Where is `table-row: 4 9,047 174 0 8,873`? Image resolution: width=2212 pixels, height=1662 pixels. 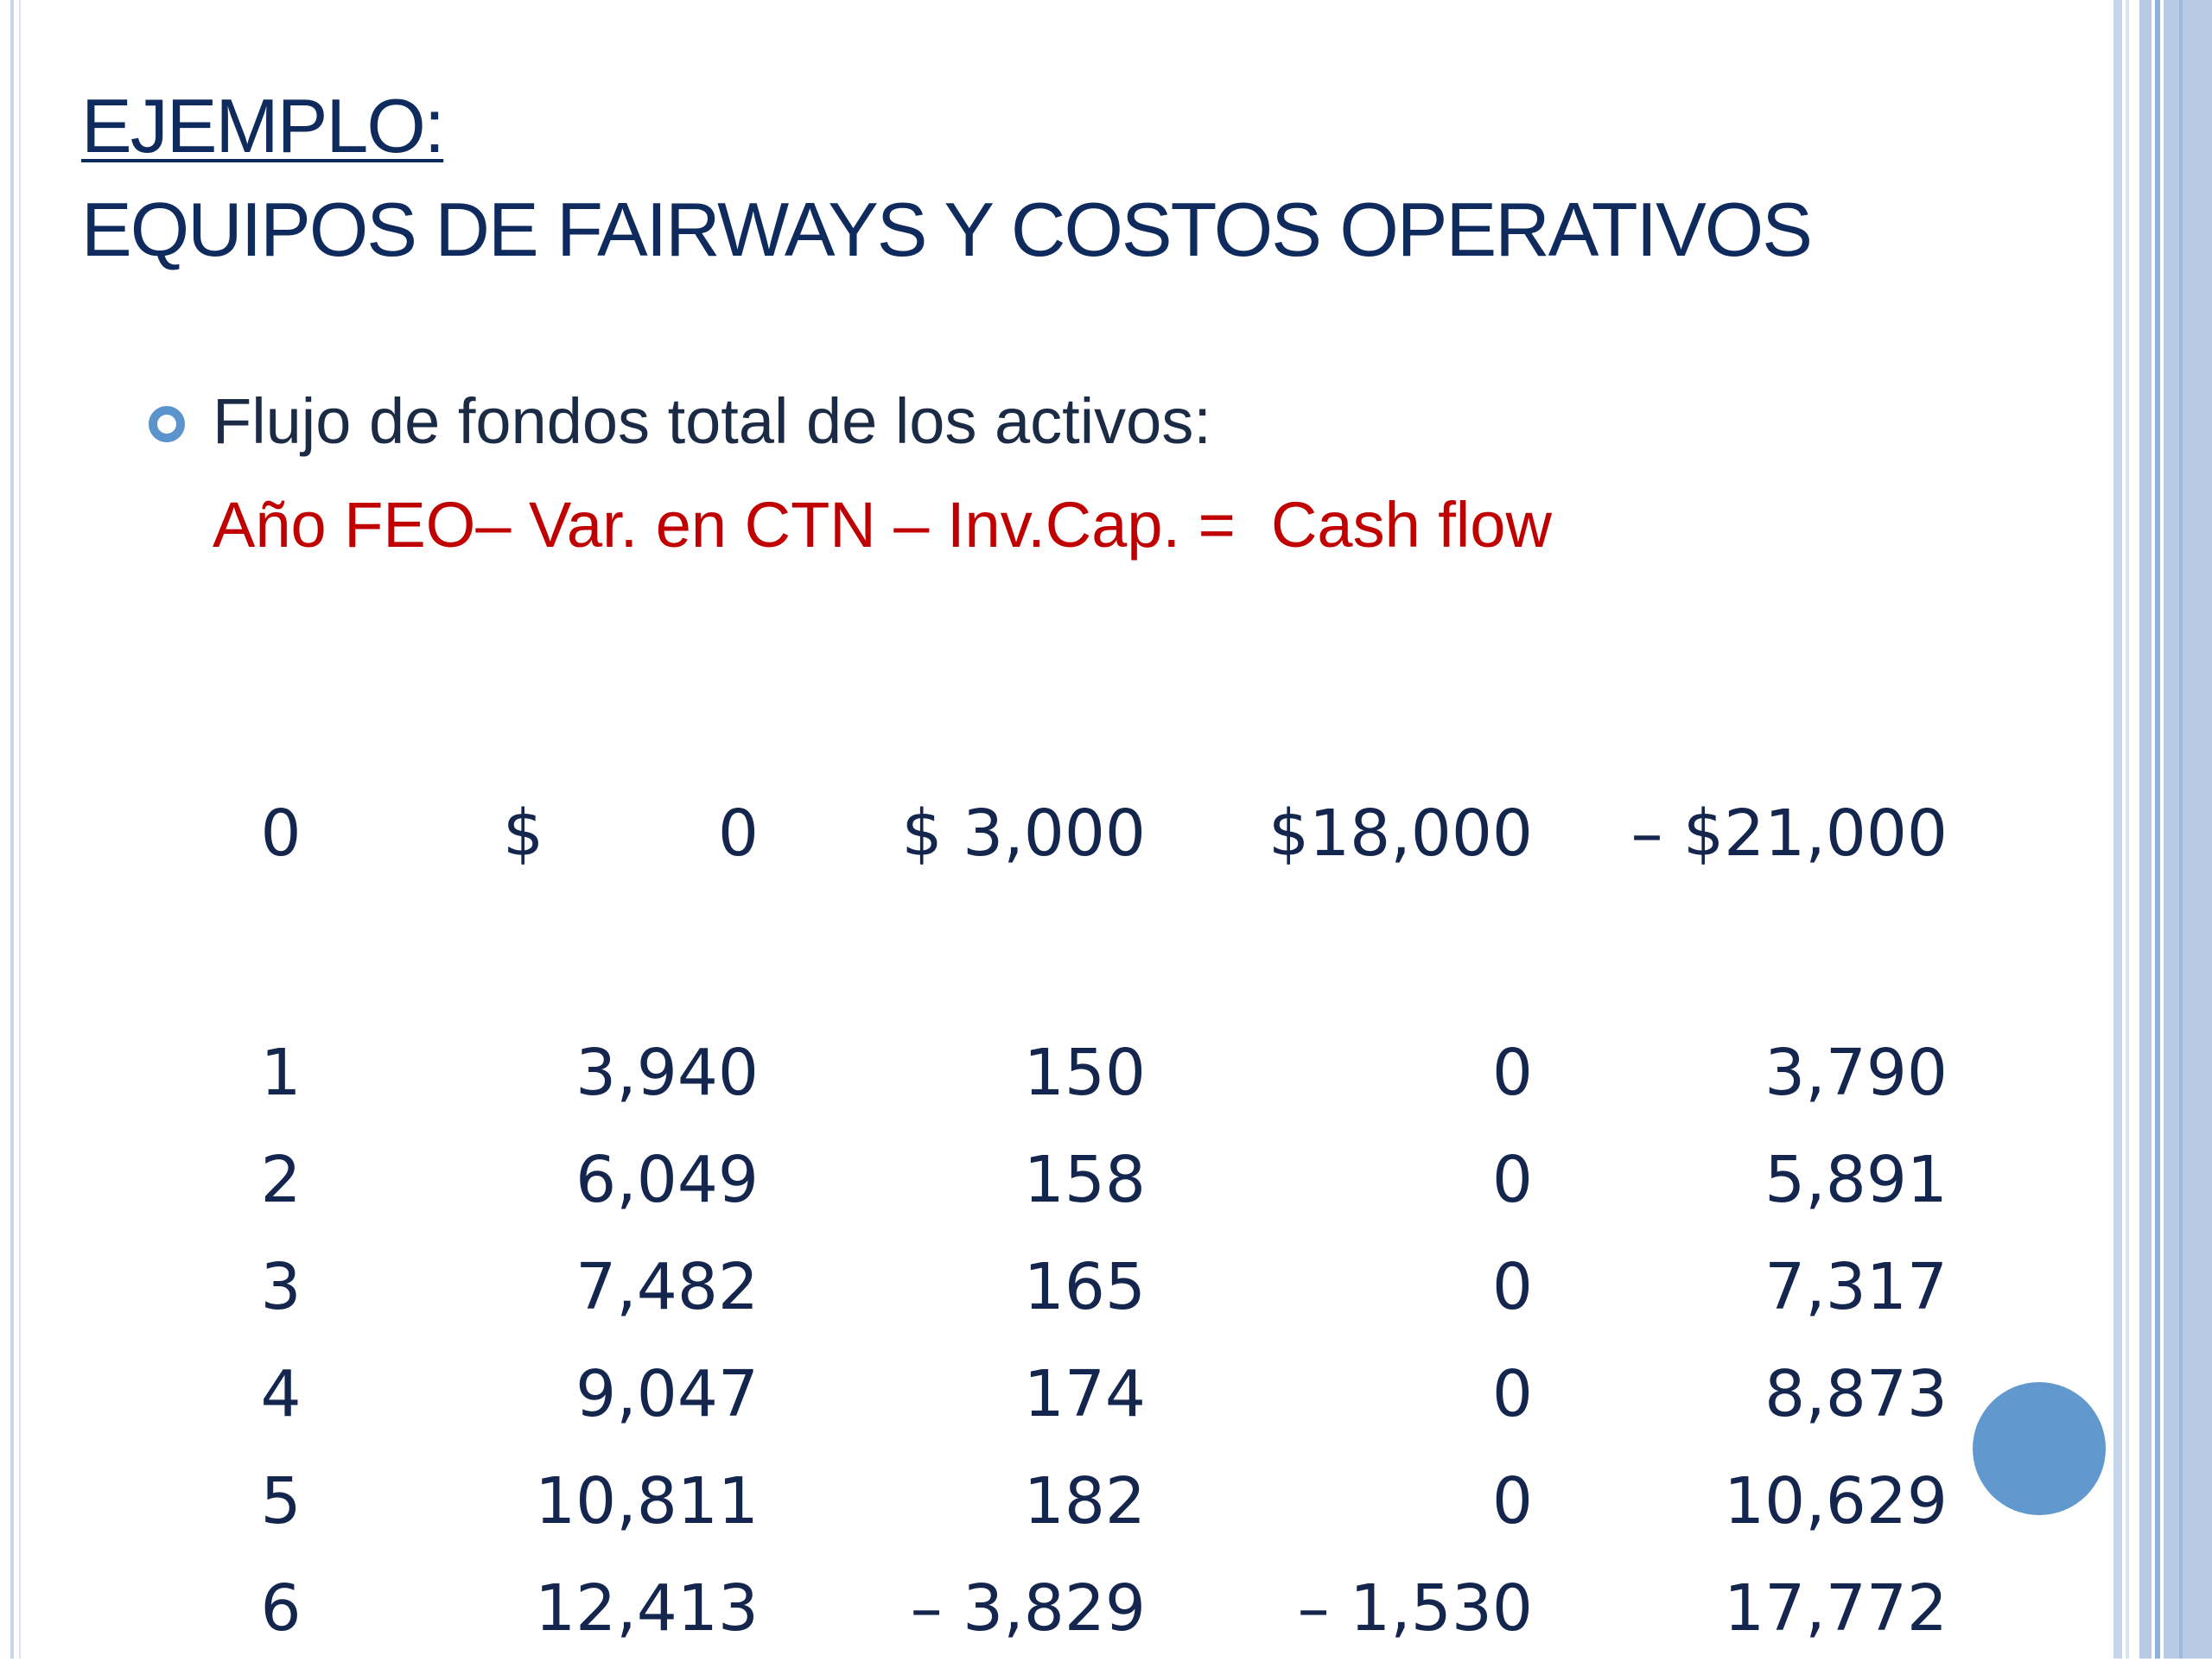 table-row: 4 9,047 174 0 8,873 is located at coordinates (1099, 1394).